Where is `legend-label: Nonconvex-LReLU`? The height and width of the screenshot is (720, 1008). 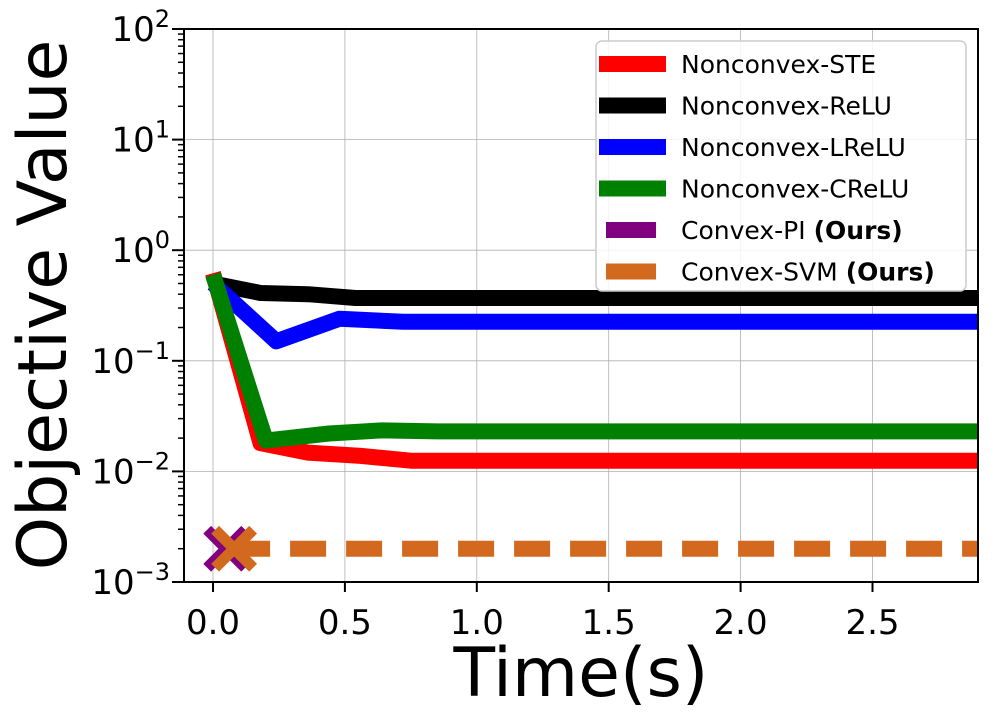 legend-label: Nonconvex-LReLU is located at coordinates (793, 147).